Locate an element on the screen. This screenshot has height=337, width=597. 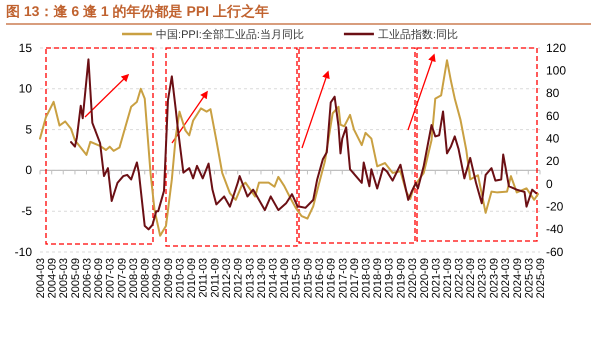
chart-title: 图 13：逢 6 逢 1 的年份都是 PPI 上行之年 is located at coordinates (137, 11).